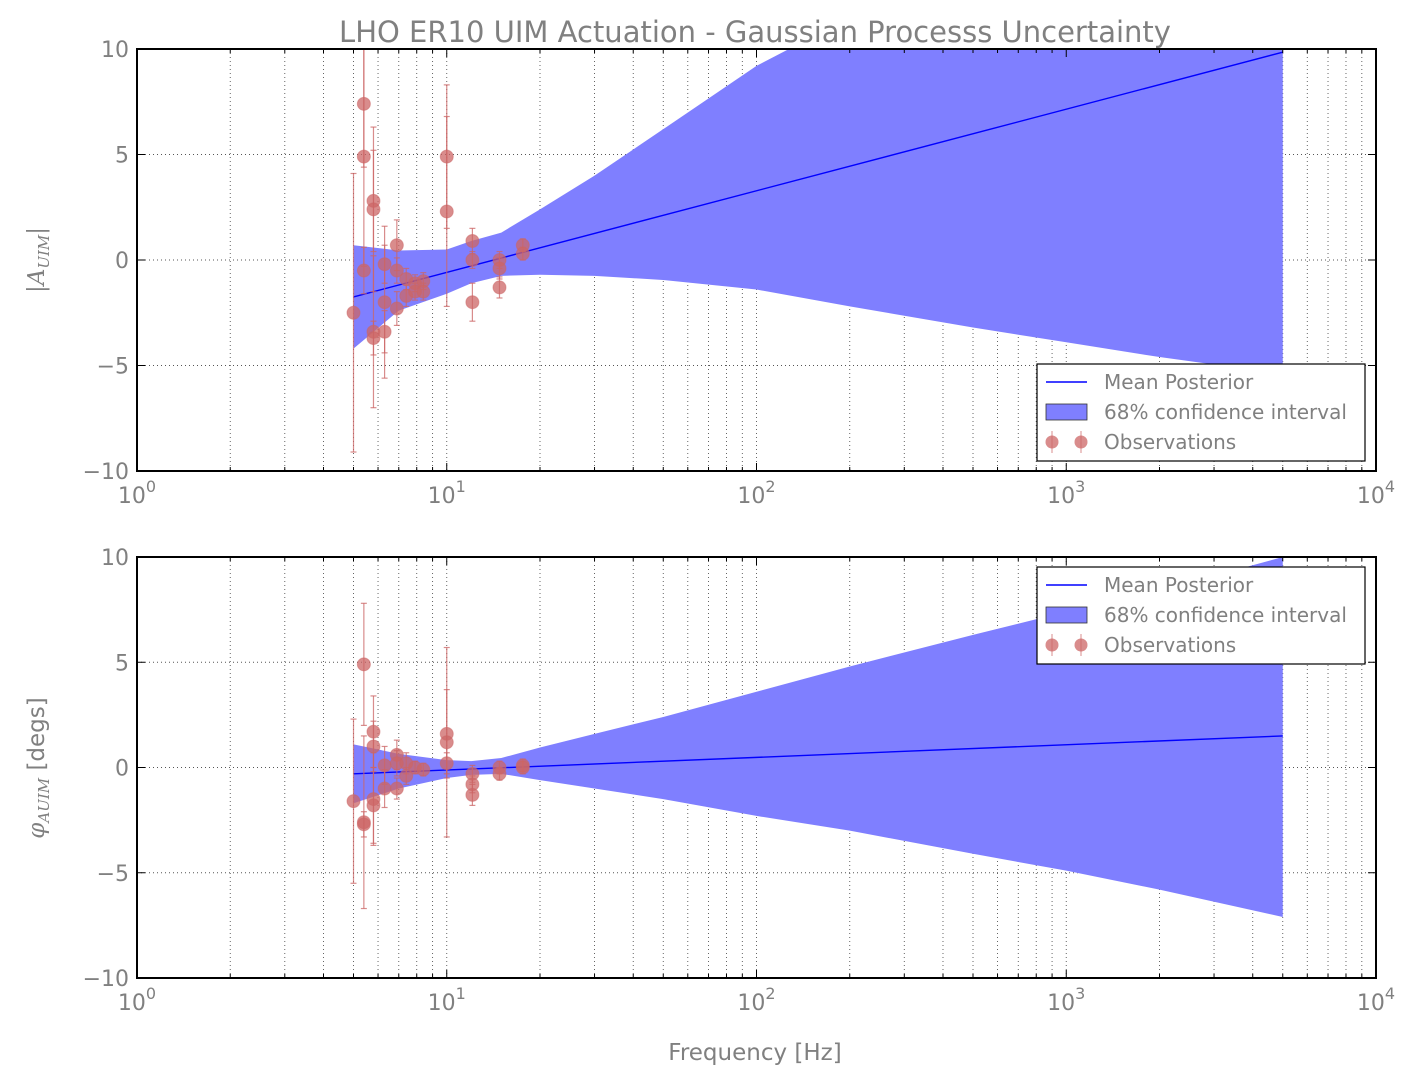 The image size is (1418, 1086). I want to click on amplitude-legend-label: 68% confidence interval, so click(1225, 412).